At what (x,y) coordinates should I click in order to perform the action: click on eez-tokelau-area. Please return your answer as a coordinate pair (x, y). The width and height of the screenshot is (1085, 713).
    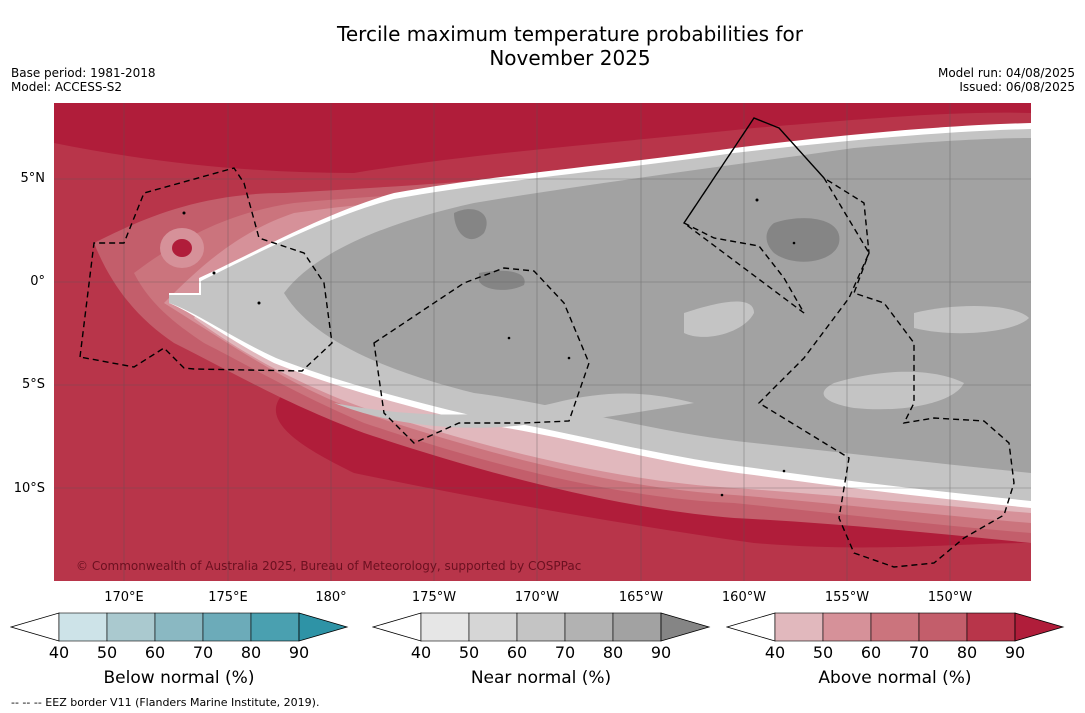
    Looking at the image, I should click on (481, 355).